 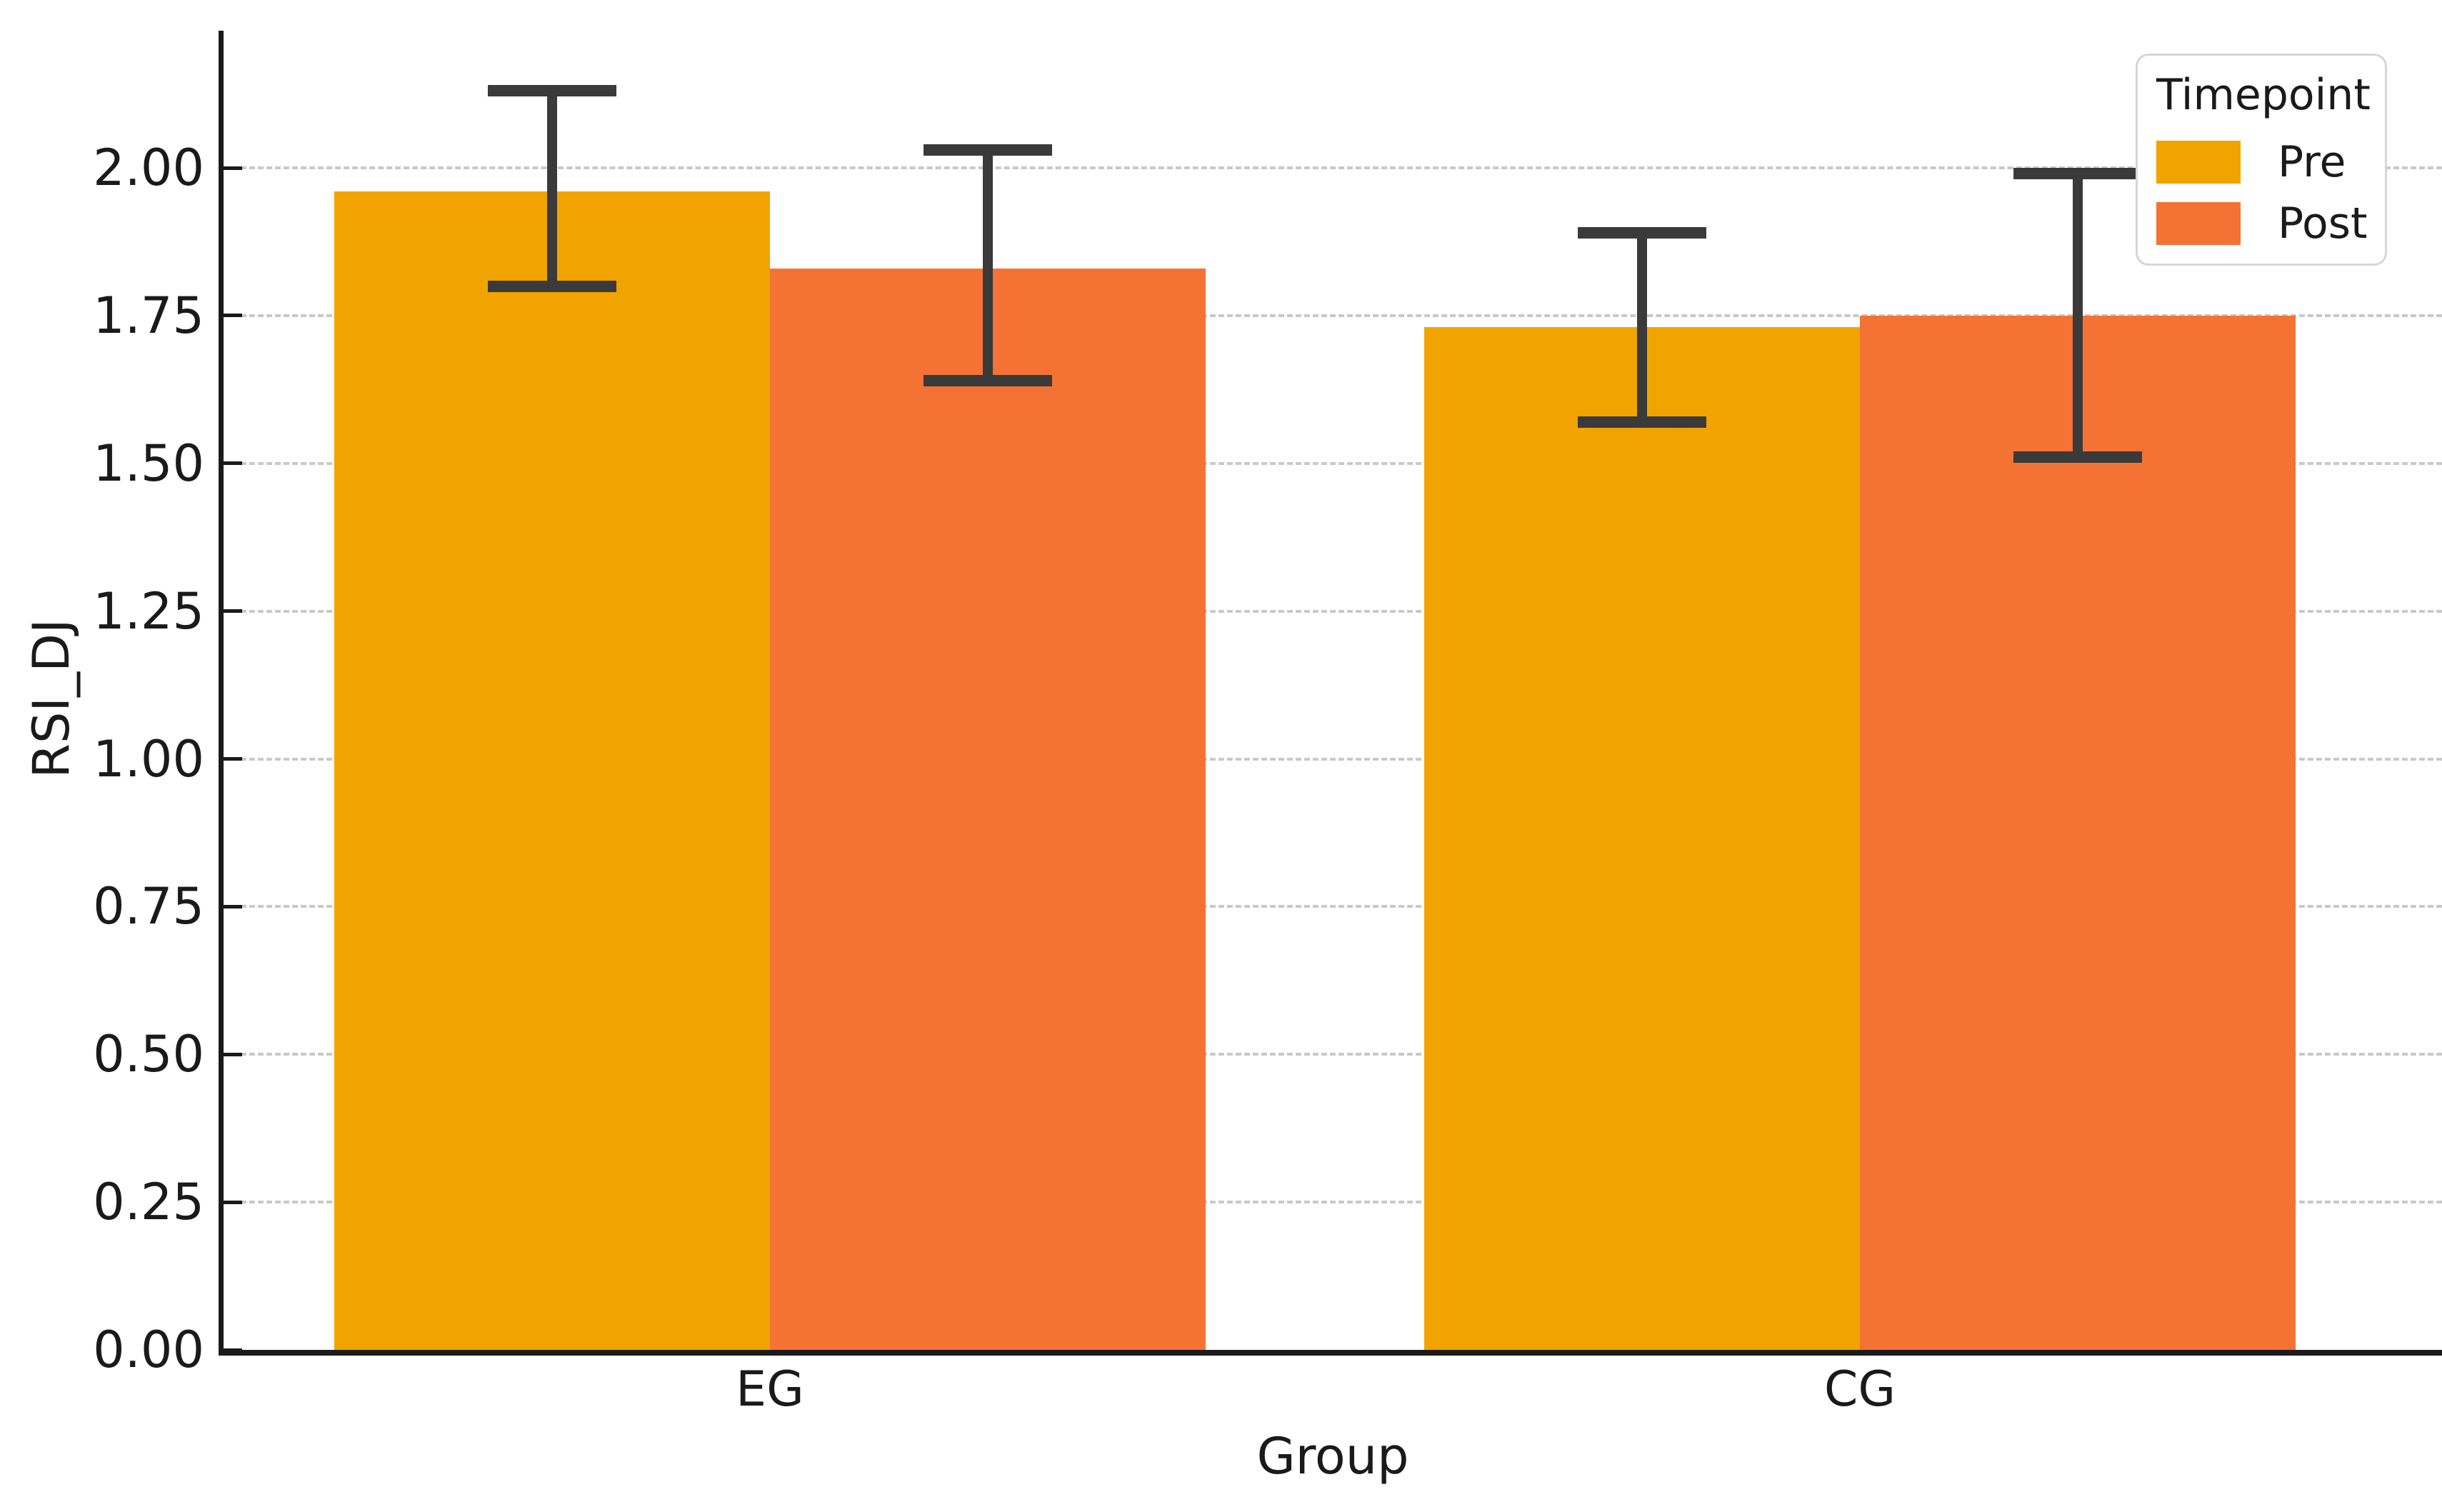 I want to click on y-axis-label: RSI_DJ, so click(x=51, y=698).